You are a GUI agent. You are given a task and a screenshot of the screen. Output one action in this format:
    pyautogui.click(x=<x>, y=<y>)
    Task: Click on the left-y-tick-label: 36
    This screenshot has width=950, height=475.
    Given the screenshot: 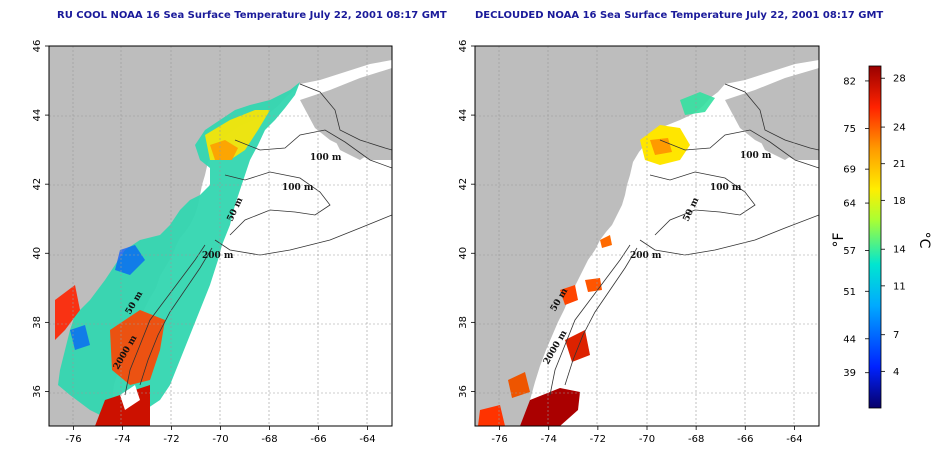 What is the action you would take?
    pyautogui.click(x=37, y=391)
    